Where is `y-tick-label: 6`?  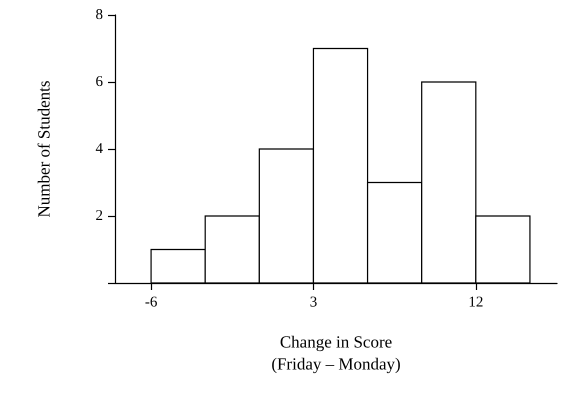
y-tick-label: 6 is located at coordinates (100, 82).